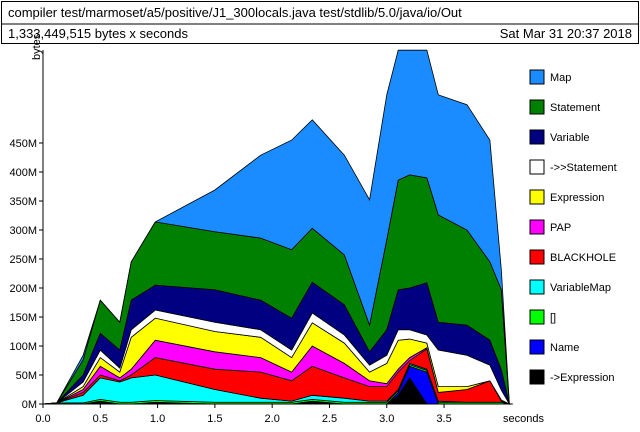 The width and height of the screenshot is (640, 432). What do you see at coordinates (523, 419) in the screenshot?
I see `x-axis-label: seconds` at bounding box center [523, 419].